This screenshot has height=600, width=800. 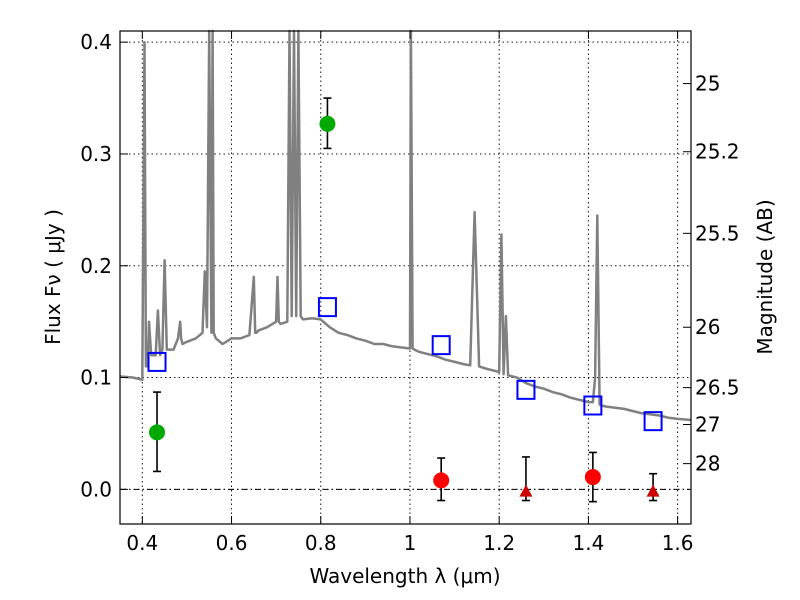 I want to click on x-tick-label: 0.4, so click(x=142, y=543).